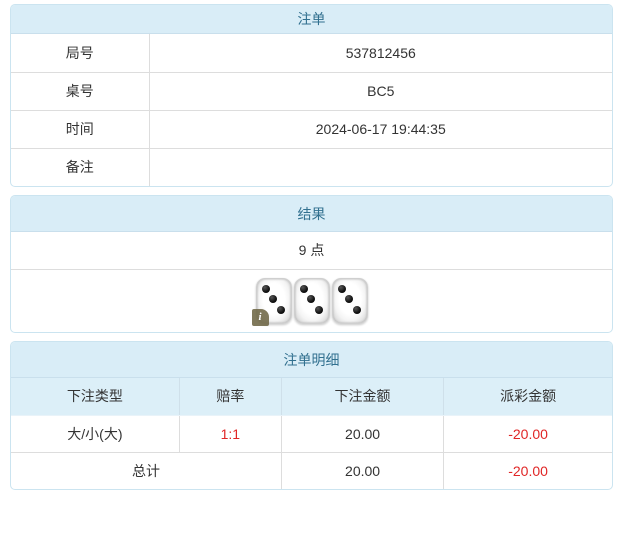  What do you see at coordinates (527, 433) in the screenshot?
I see `payout-amount-cell: -20.00` at bounding box center [527, 433].